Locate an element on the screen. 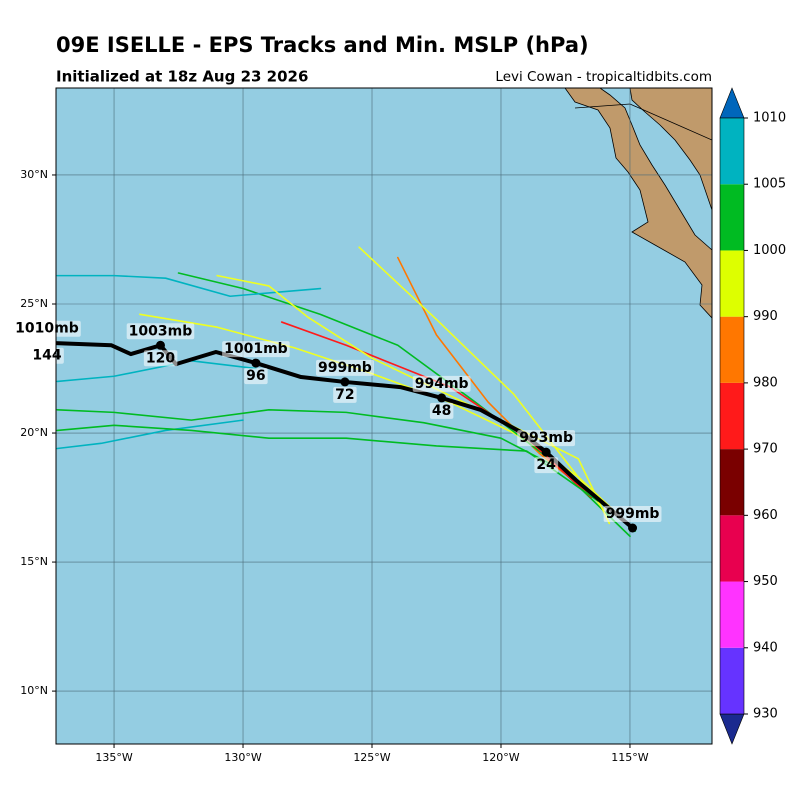 This screenshot has height=804, width=800. colorbar-tick-label: 990 is located at coordinates (765, 316).